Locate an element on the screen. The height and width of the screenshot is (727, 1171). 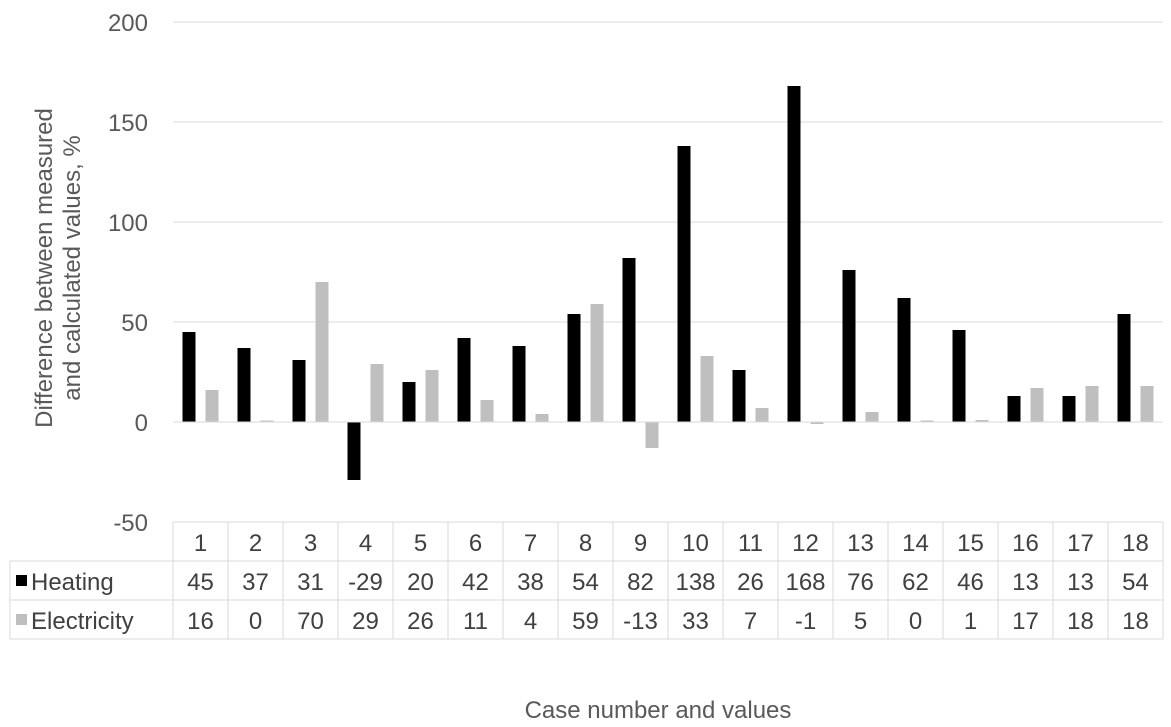
x-category-label: 16 is located at coordinates (1025, 543).